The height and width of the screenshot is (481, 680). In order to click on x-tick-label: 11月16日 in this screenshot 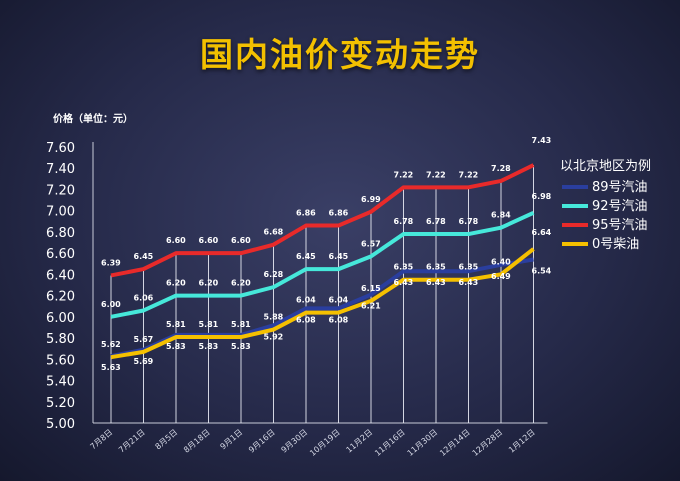, I will do `click(390, 443)`.